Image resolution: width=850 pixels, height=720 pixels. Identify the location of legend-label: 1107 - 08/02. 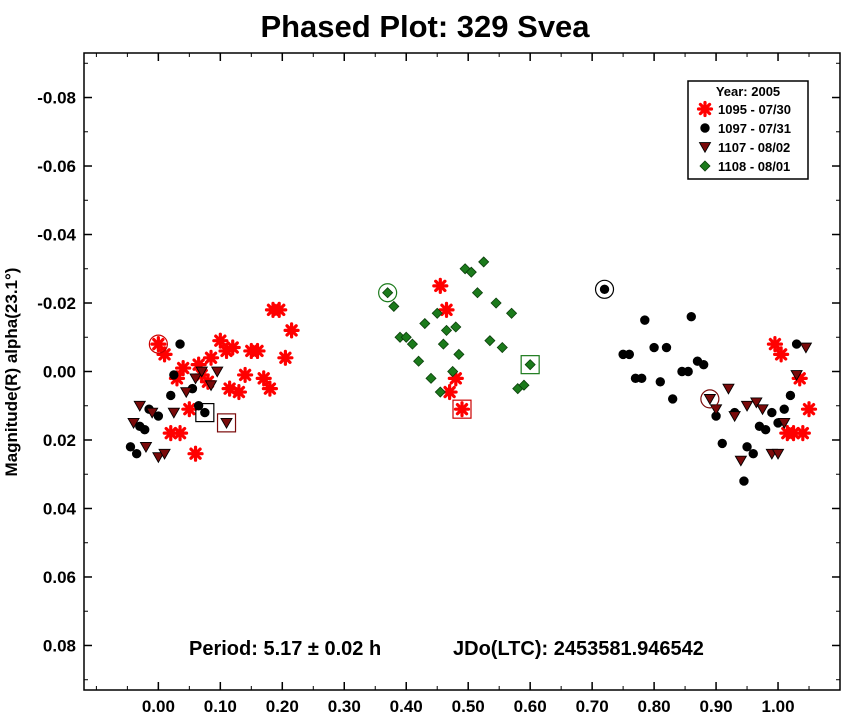
(754, 147).